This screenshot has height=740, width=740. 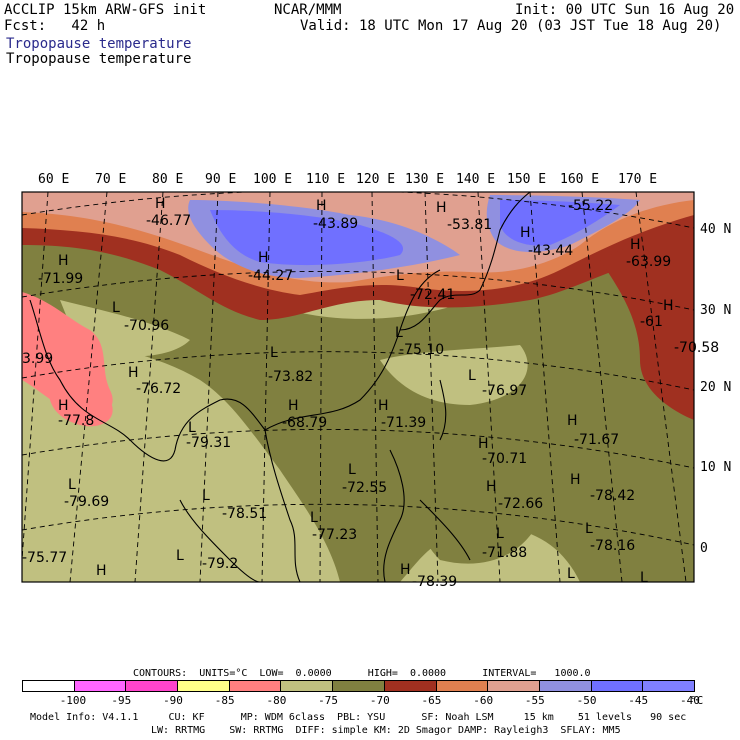 I want to click on field-title-contour: Tropopause temperature, so click(x=99, y=59).